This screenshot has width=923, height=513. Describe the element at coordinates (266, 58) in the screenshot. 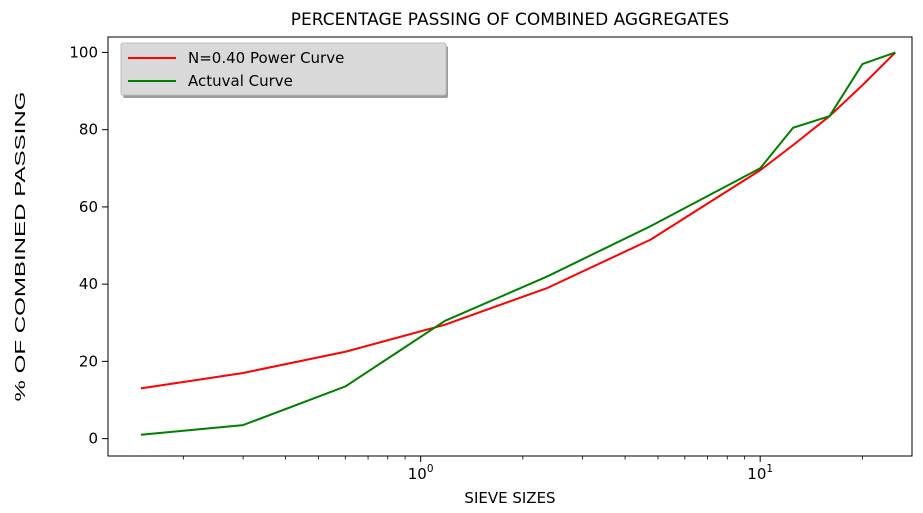

I see `legend-label: N=0.40 Power Curve` at that location.